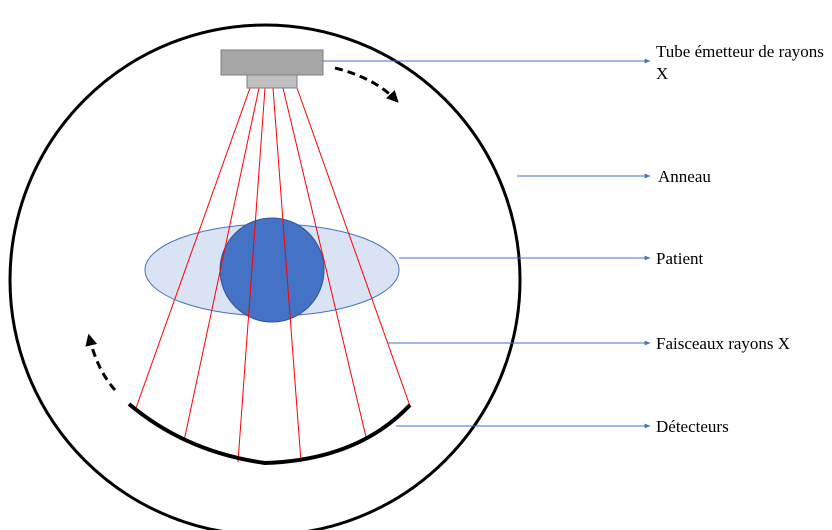 This screenshot has height=530, width=832. I want to click on rotation-arrow-top, so click(366, 84).